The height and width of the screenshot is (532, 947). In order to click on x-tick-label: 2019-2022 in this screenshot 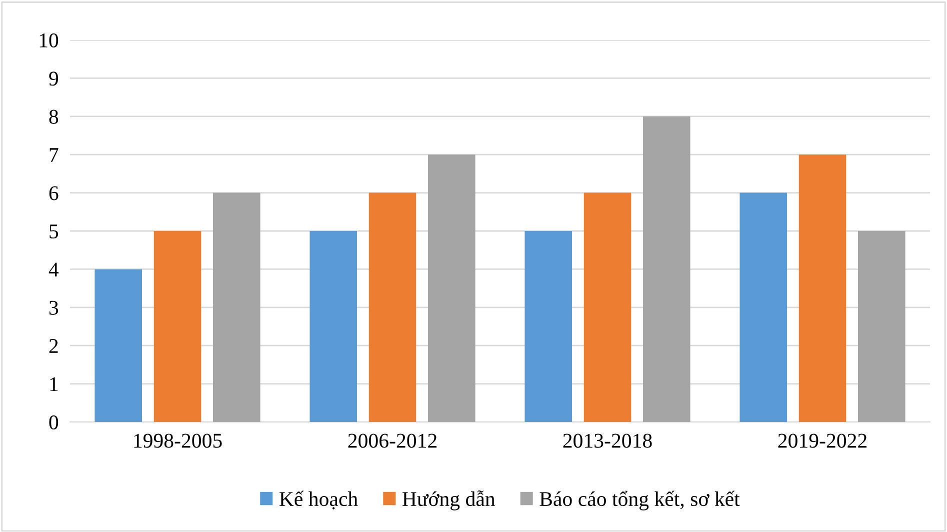, I will do `click(822, 441)`.